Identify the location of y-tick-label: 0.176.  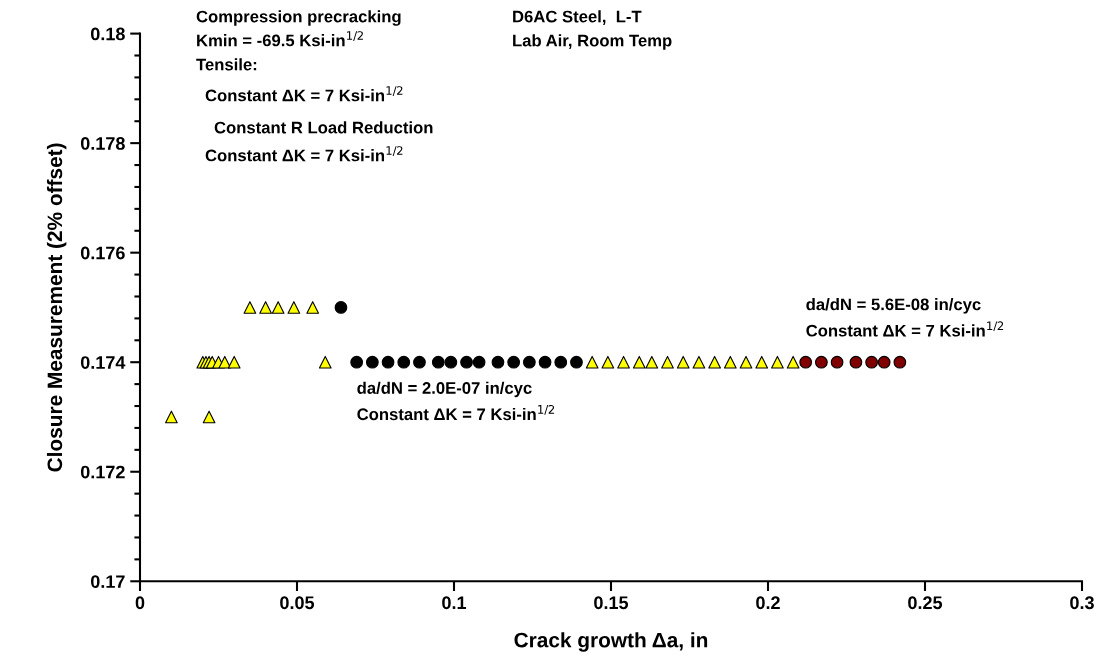
(102, 253).